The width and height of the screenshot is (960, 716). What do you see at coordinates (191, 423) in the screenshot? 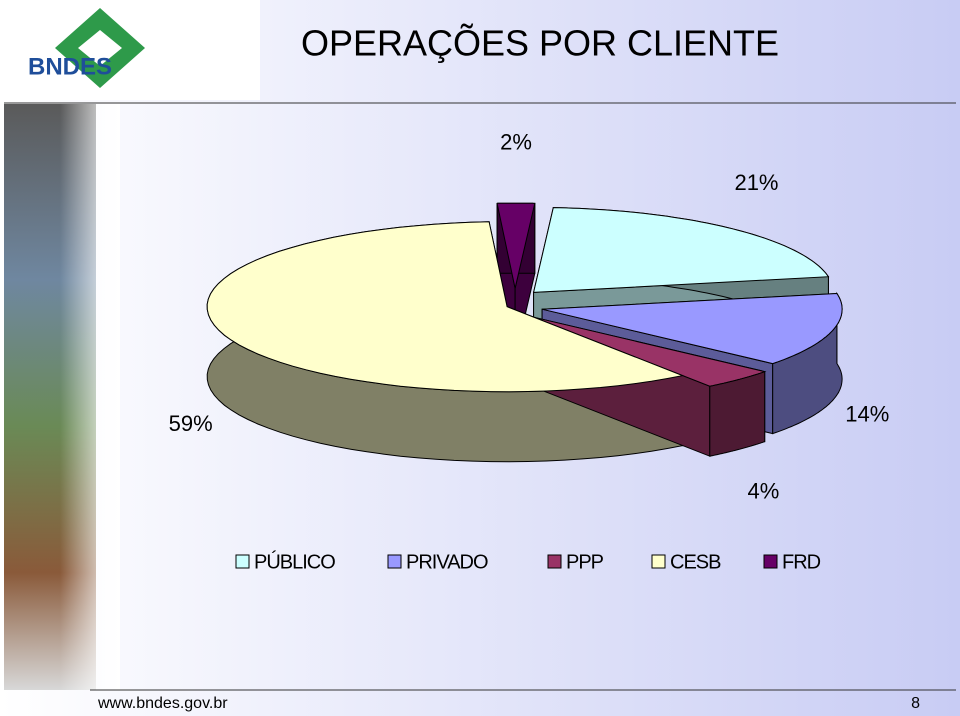
I see `data-label: 59%` at bounding box center [191, 423].